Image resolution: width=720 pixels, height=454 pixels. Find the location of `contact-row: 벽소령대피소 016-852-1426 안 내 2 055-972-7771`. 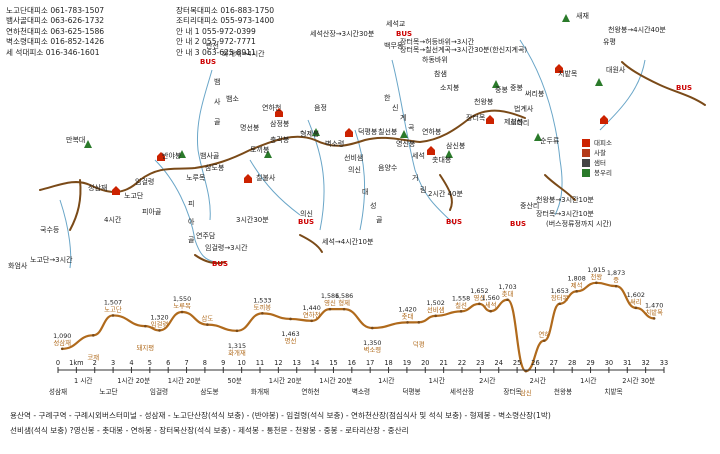

contact-row: 벽소령대피소 016-852-1426 안 내 2 055-972-7771 is located at coordinates (131, 42).